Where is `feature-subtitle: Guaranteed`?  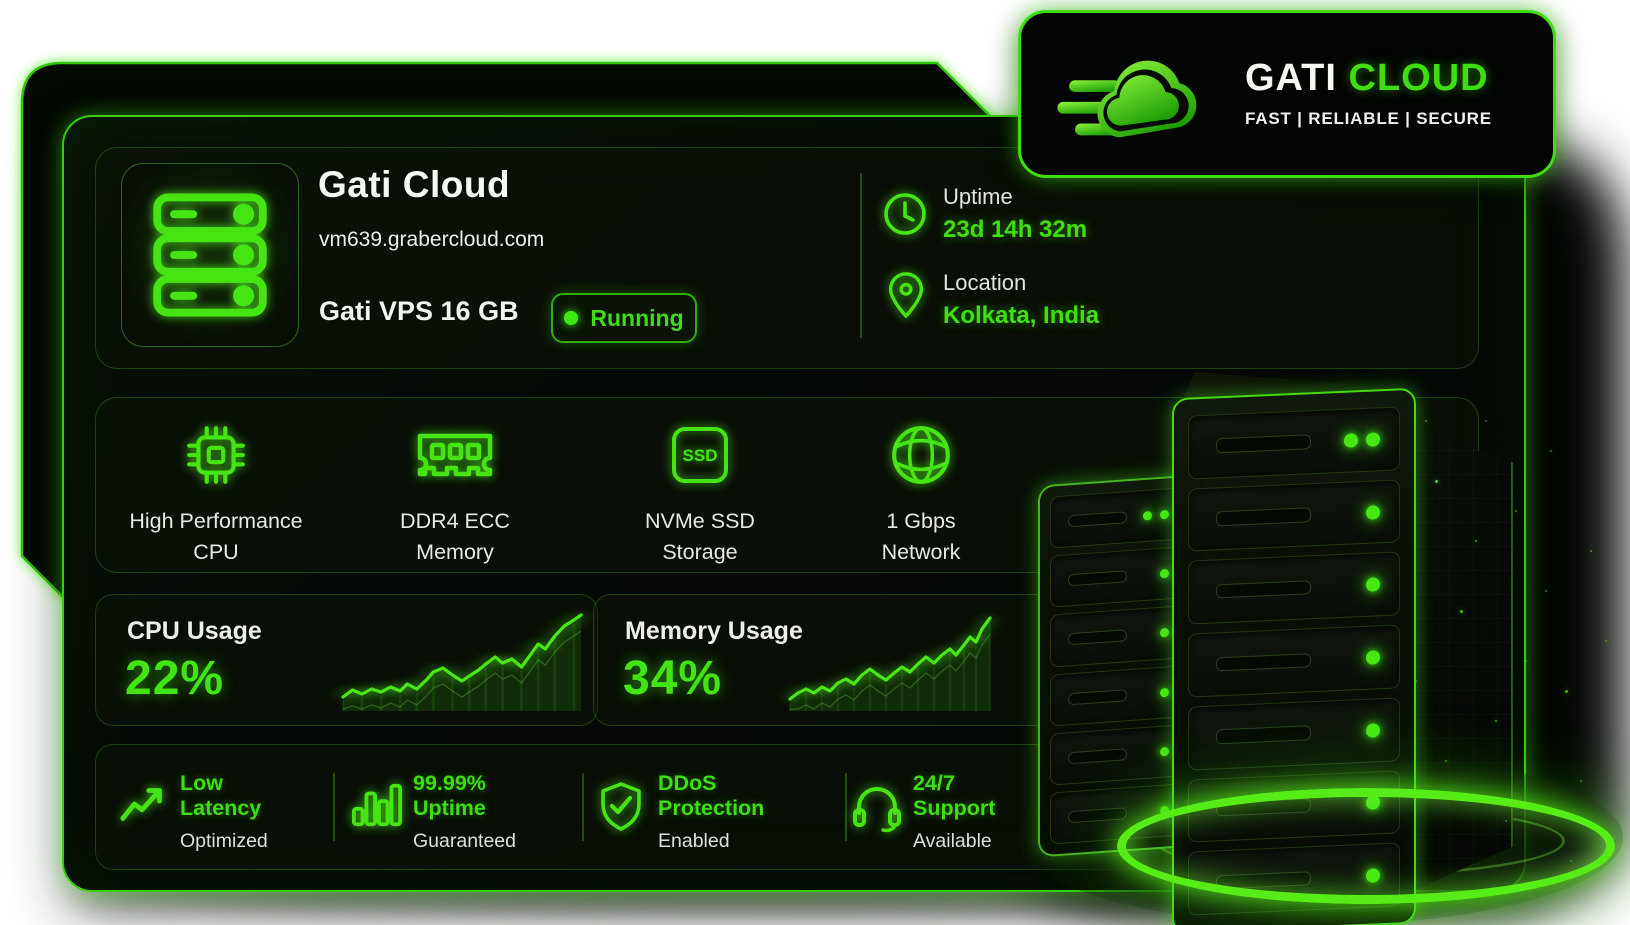
feature-subtitle: Guaranteed is located at coordinates (464, 841).